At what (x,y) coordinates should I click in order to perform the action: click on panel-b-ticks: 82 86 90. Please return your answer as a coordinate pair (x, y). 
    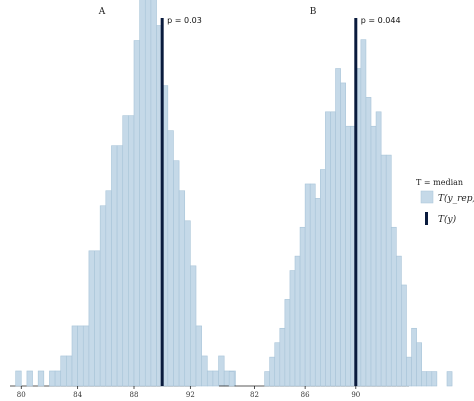
    Looking at the image, I should click on (305, 392).